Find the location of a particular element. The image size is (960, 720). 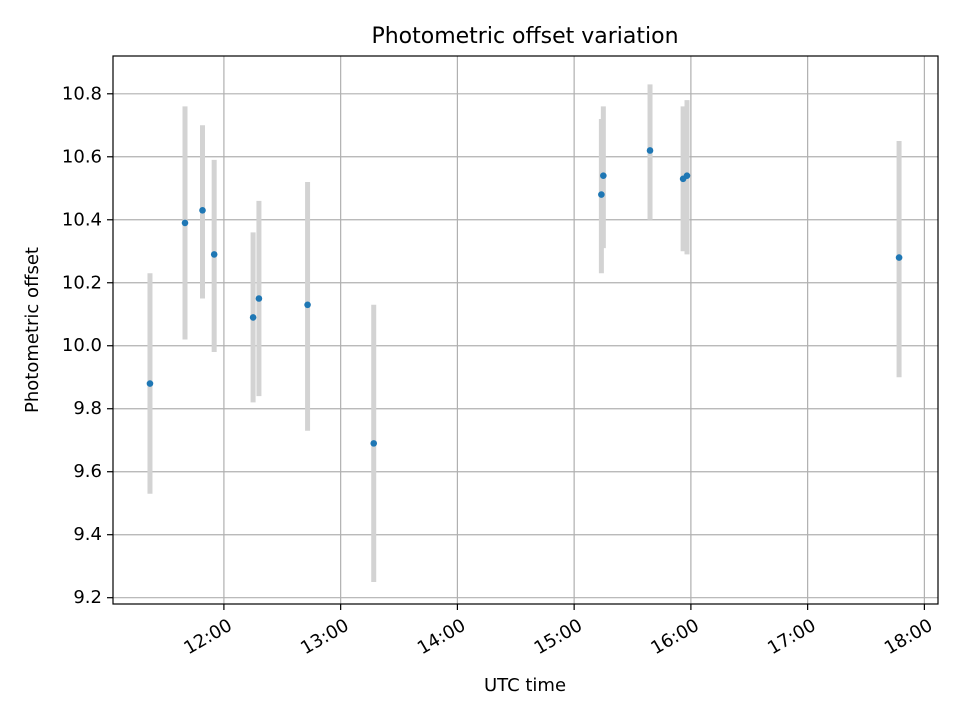

y-axis-ticks: 9.2 9.4 9.6 9.8 10.0 10.2 10.4 10.6 10.8 is located at coordinates (87, 345).